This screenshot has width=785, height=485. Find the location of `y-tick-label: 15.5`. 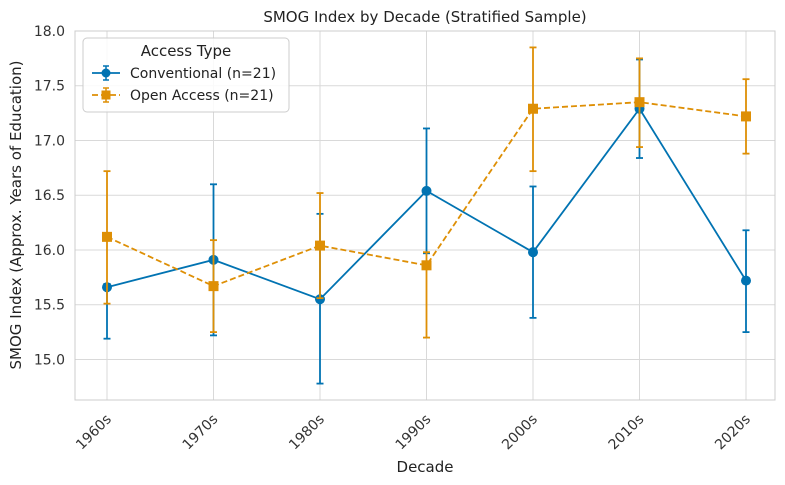

y-tick-label: 15.5 is located at coordinates (49, 306).